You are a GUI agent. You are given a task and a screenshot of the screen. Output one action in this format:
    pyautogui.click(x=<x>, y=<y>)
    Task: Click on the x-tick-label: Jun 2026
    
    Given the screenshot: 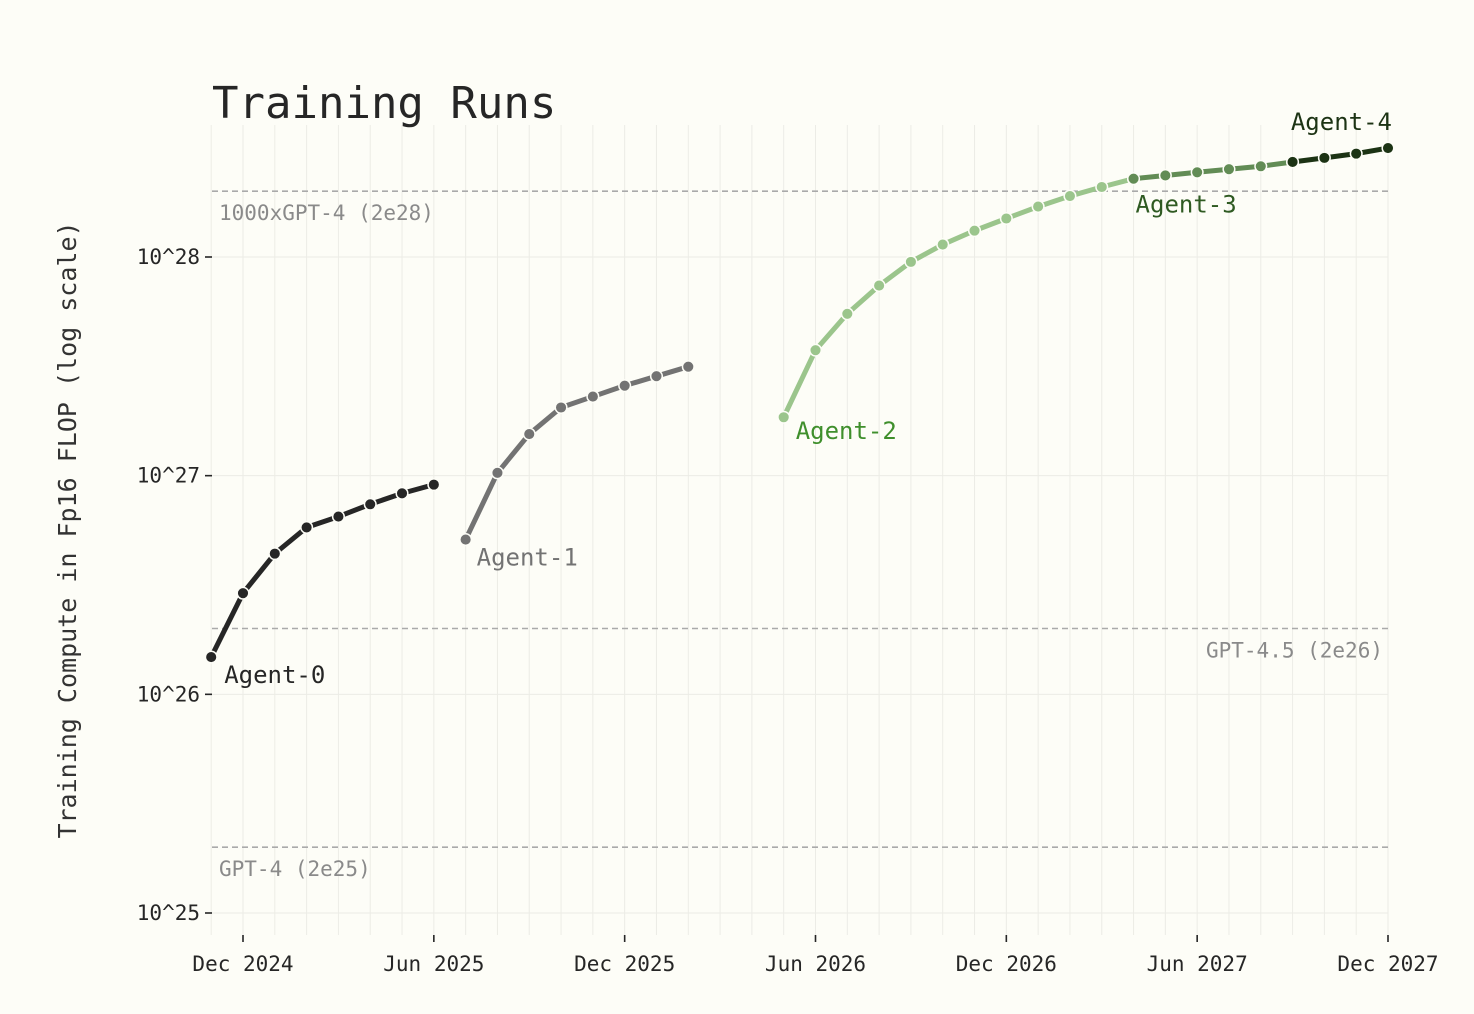 What is the action you would take?
    pyautogui.click(x=815, y=964)
    